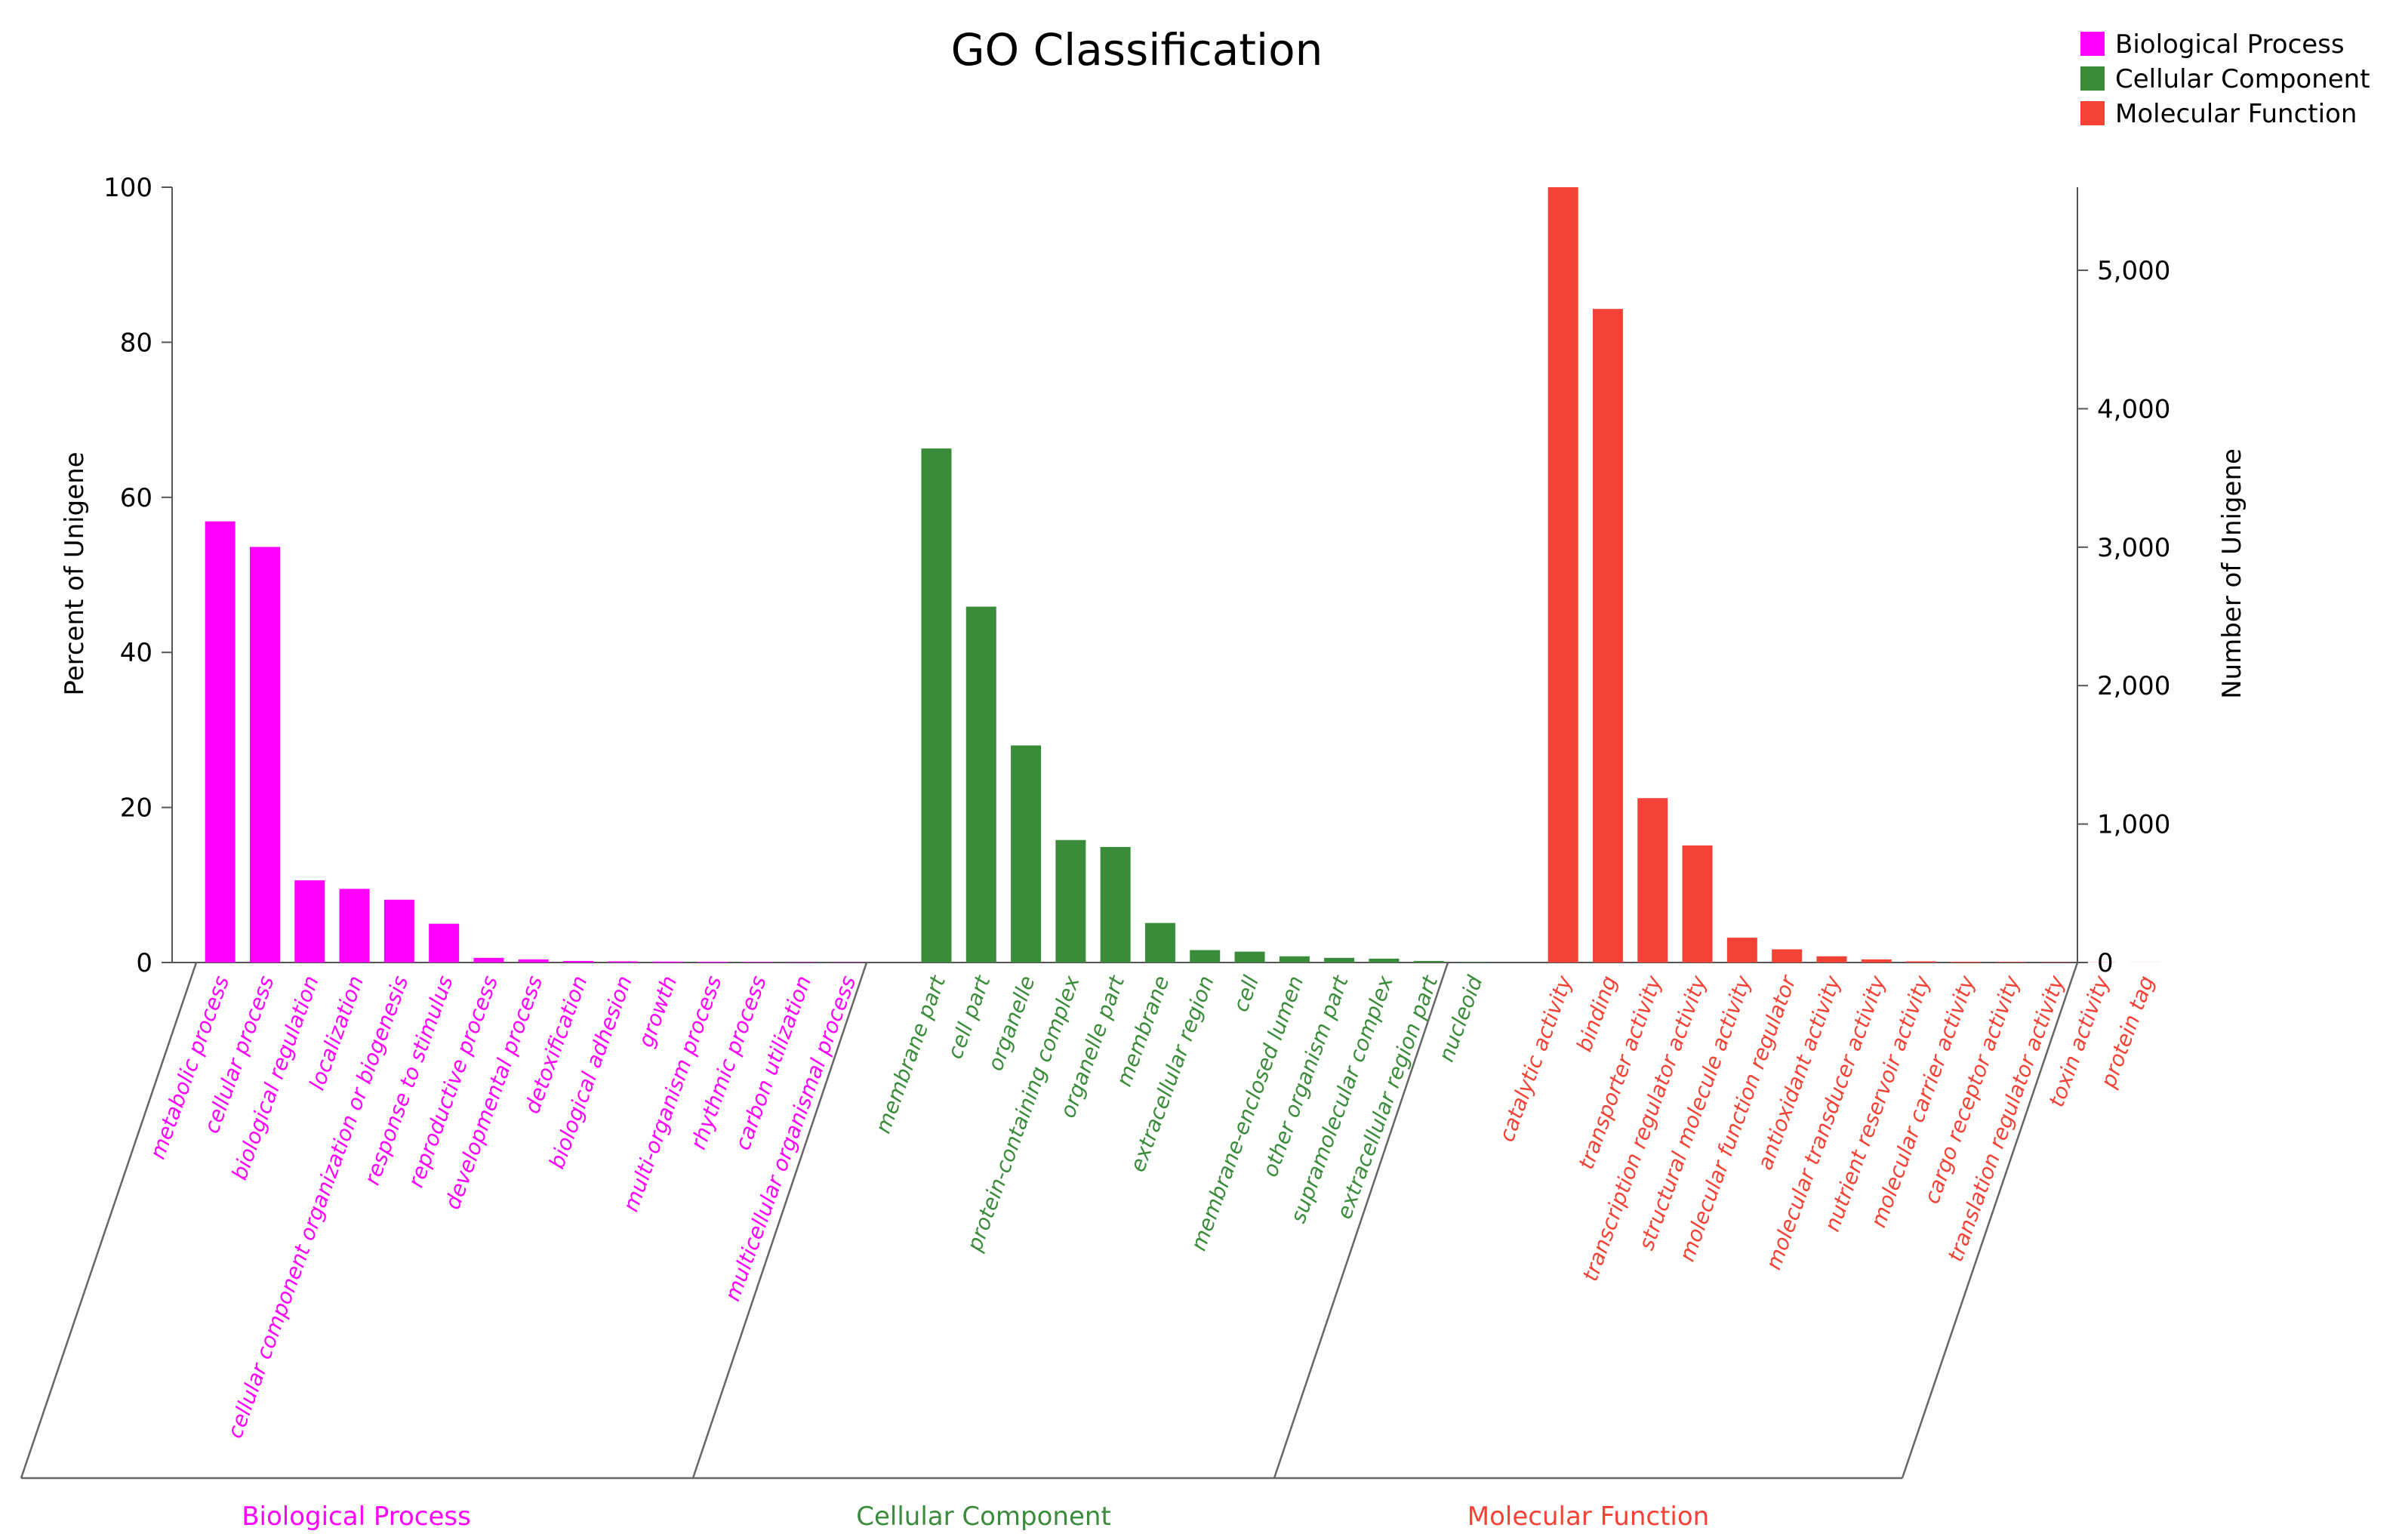 Image resolution: width=2399 pixels, height=1540 pixels. Describe the element at coordinates (2133, 409) in the screenshot. I see `right-tick-label: 4,000` at that location.